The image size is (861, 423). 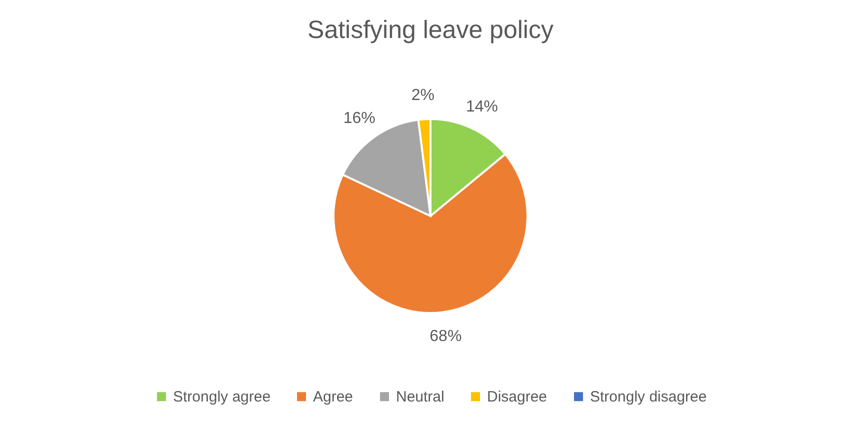 I want to click on legend-label: Disagree, so click(x=517, y=397).